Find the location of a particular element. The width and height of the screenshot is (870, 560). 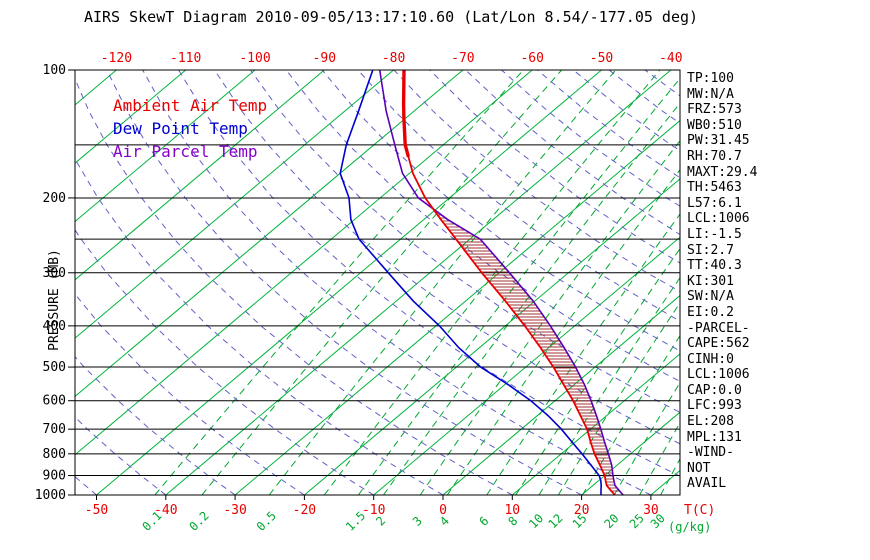

top-axis-label: -40 is located at coordinates (670, 58).